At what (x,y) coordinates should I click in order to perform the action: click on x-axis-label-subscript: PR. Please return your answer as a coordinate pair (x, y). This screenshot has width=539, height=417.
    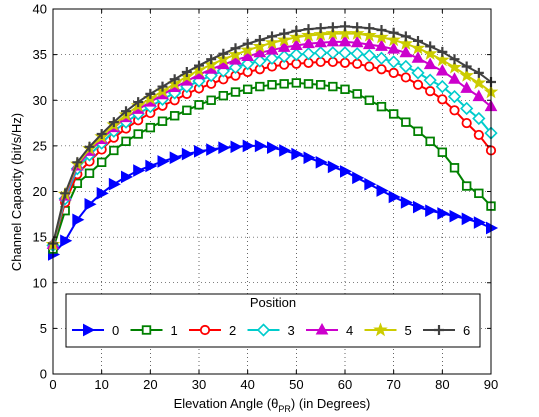
    Looking at the image, I should click on (284, 409).